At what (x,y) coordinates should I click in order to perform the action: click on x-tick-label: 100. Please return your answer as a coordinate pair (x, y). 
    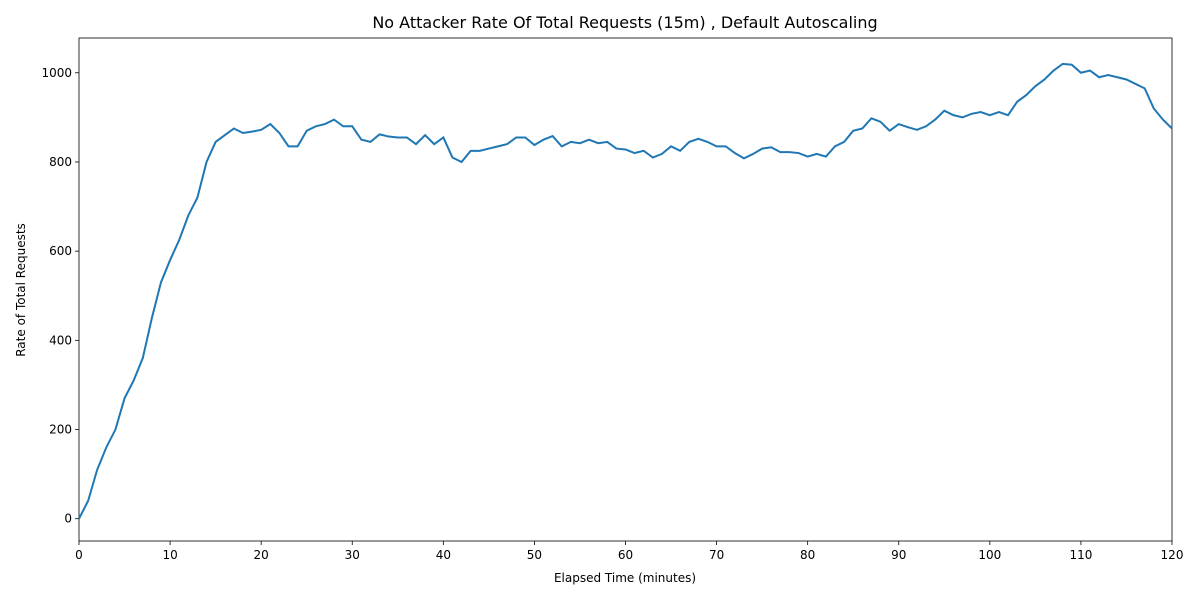
    Looking at the image, I should click on (989, 555).